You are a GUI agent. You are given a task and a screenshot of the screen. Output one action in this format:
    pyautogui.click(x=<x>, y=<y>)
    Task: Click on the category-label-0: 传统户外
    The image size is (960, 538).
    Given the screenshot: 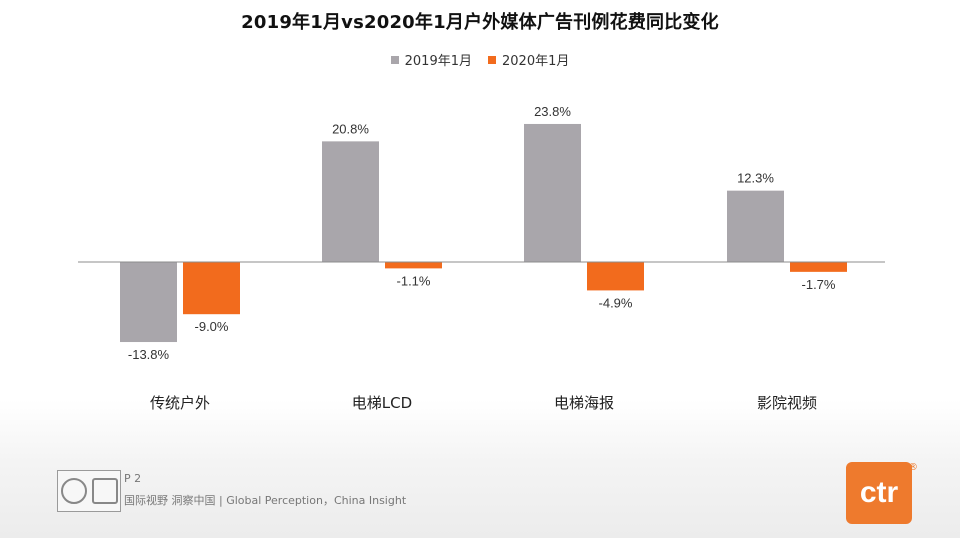 What is the action you would take?
    pyautogui.click(x=180, y=403)
    